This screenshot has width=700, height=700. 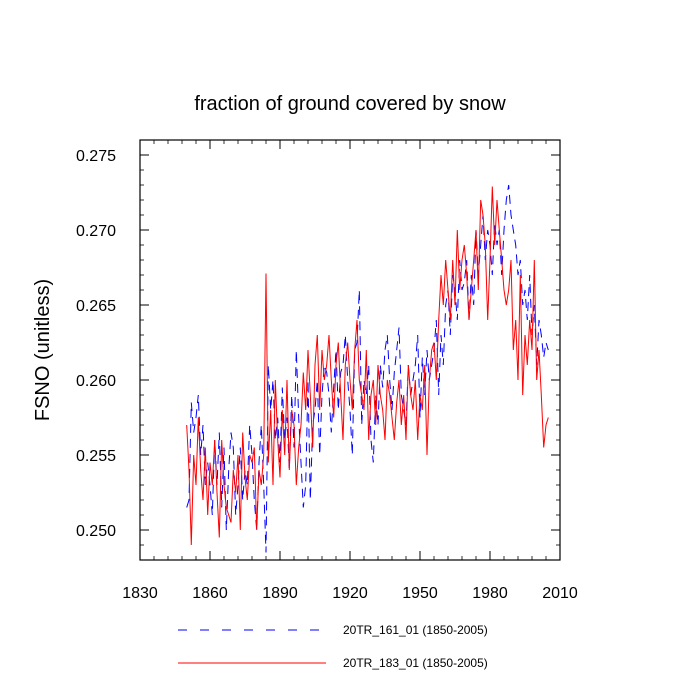 What do you see at coordinates (43, 350) in the screenshot?
I see `y-axis-label: FSNO (unitless)` at bounding box center [43, 350].